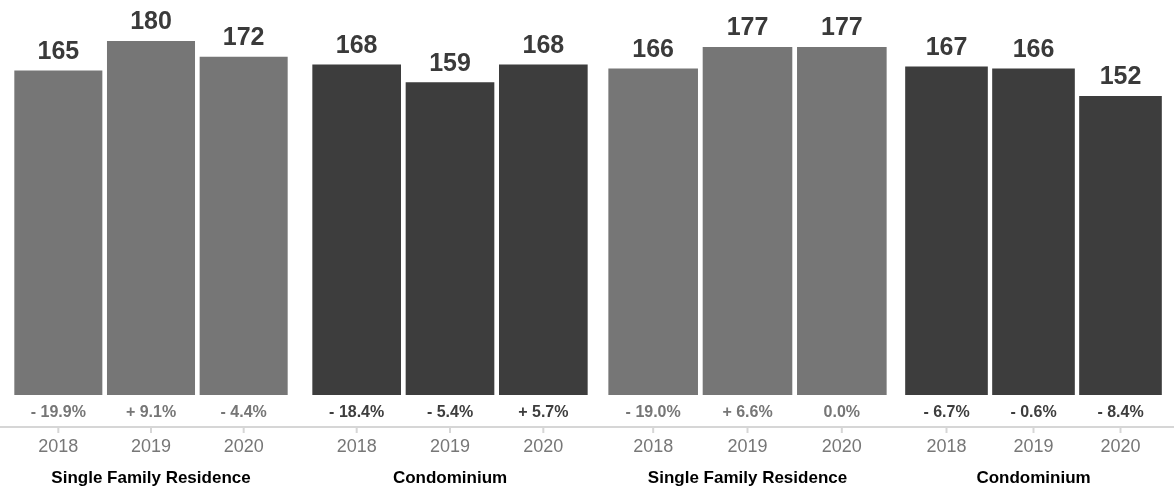 The height and width of the screenshot is (492, 1174). What do you see at coordinates (946, 45) in the screenshot?
I see `data-label: 167` at bounding box center [946, 45].